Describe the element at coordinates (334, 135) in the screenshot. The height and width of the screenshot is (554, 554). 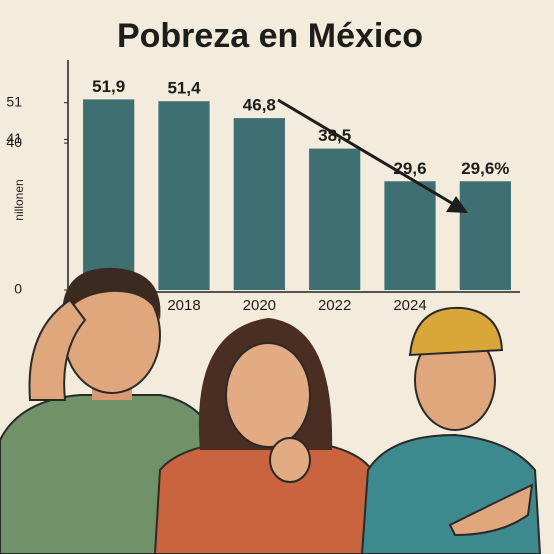
I see `value-label: 38,5` at that location.